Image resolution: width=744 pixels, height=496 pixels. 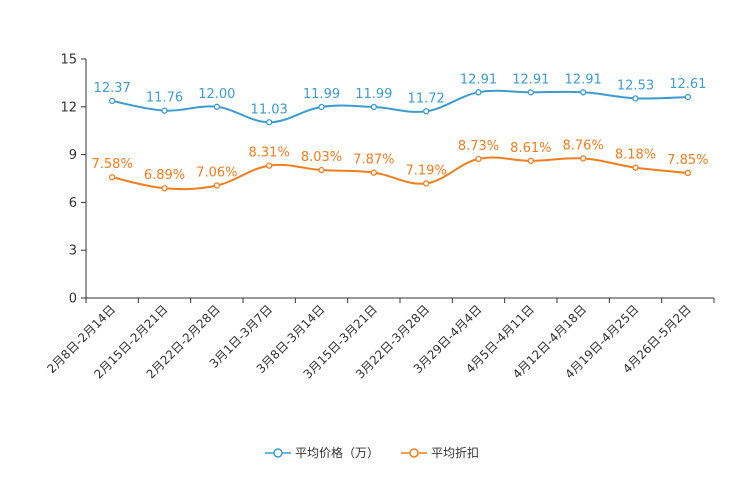 I want to click on legend-item-discount: 平均折扣, so click(x=440, y=452).